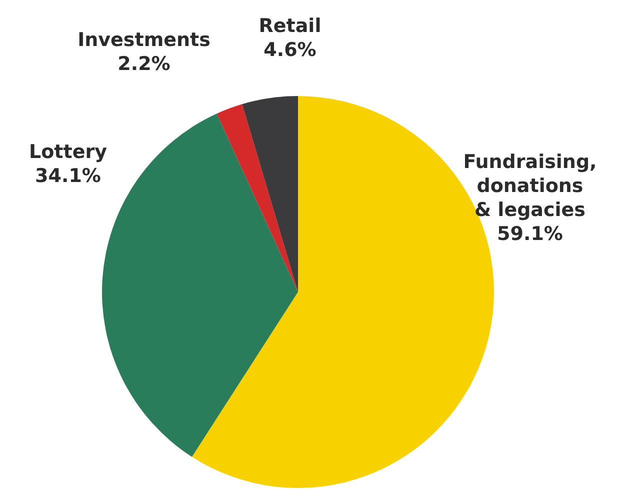 The image size is (617, 489). I want to click on data-label: 2.2%, so click(144, 64).